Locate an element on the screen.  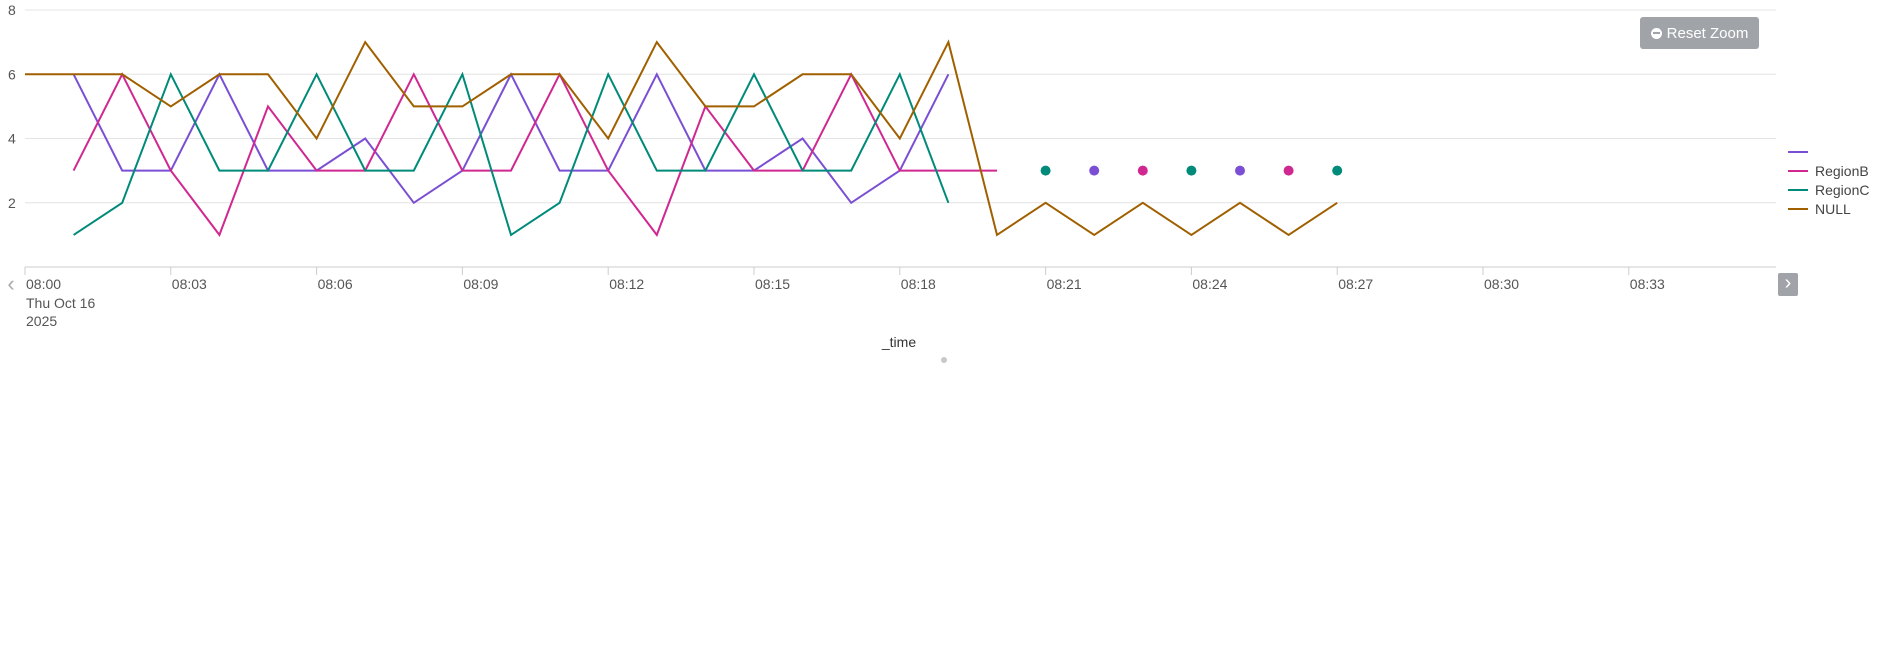
series-line-regionc is located at coordinates (511, 154).